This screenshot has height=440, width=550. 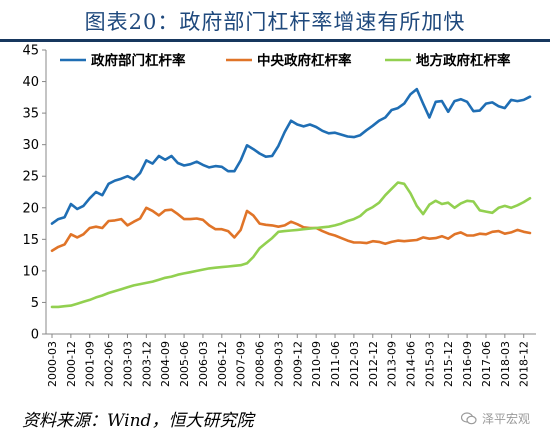 What do you see at coordinates (505, 419) in the screenshot?
I see `watermark-text: 泽平宏观` at bounding box center [505, 419].